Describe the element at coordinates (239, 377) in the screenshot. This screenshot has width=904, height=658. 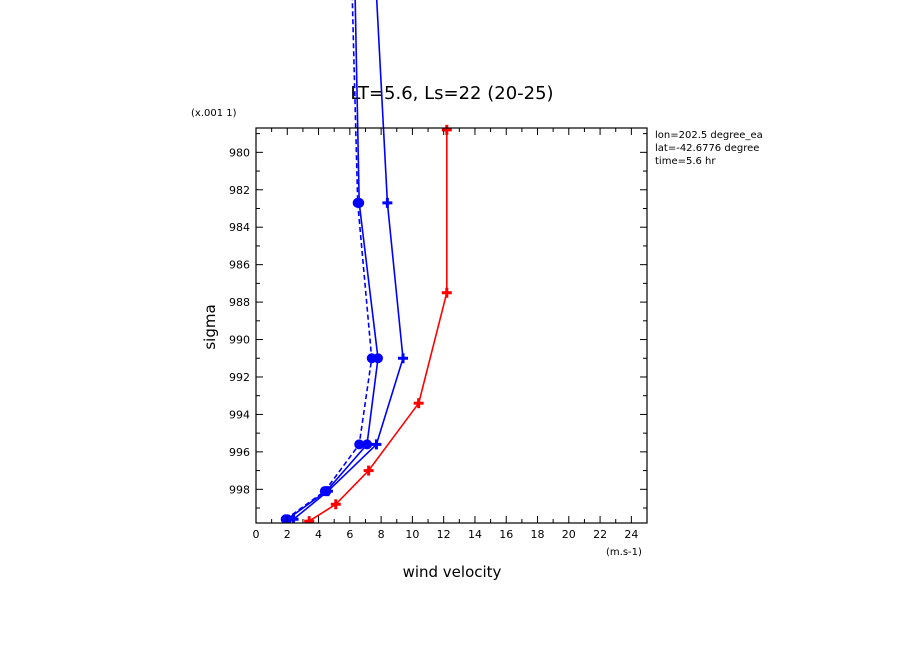
I see `y-tick-label: 992` at that location.